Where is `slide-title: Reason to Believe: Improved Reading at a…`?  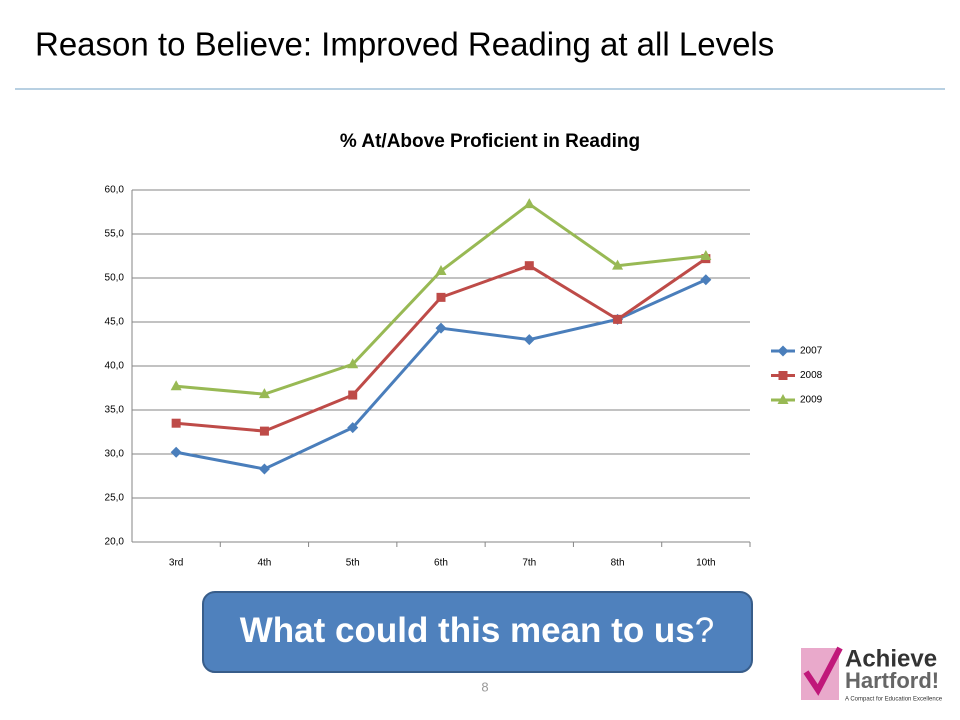 slide-title: Reason to Believe: Improved Reading at a… is located at coordinates (404, 44).